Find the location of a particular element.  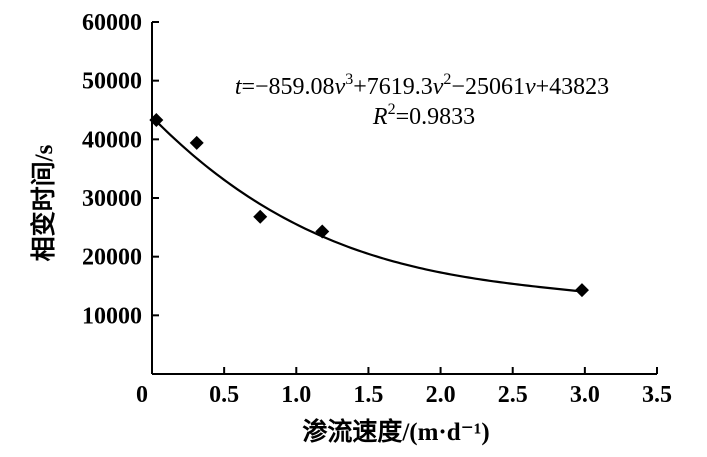

x-tick-label: 0.5 is located at coordinates (224, 395).